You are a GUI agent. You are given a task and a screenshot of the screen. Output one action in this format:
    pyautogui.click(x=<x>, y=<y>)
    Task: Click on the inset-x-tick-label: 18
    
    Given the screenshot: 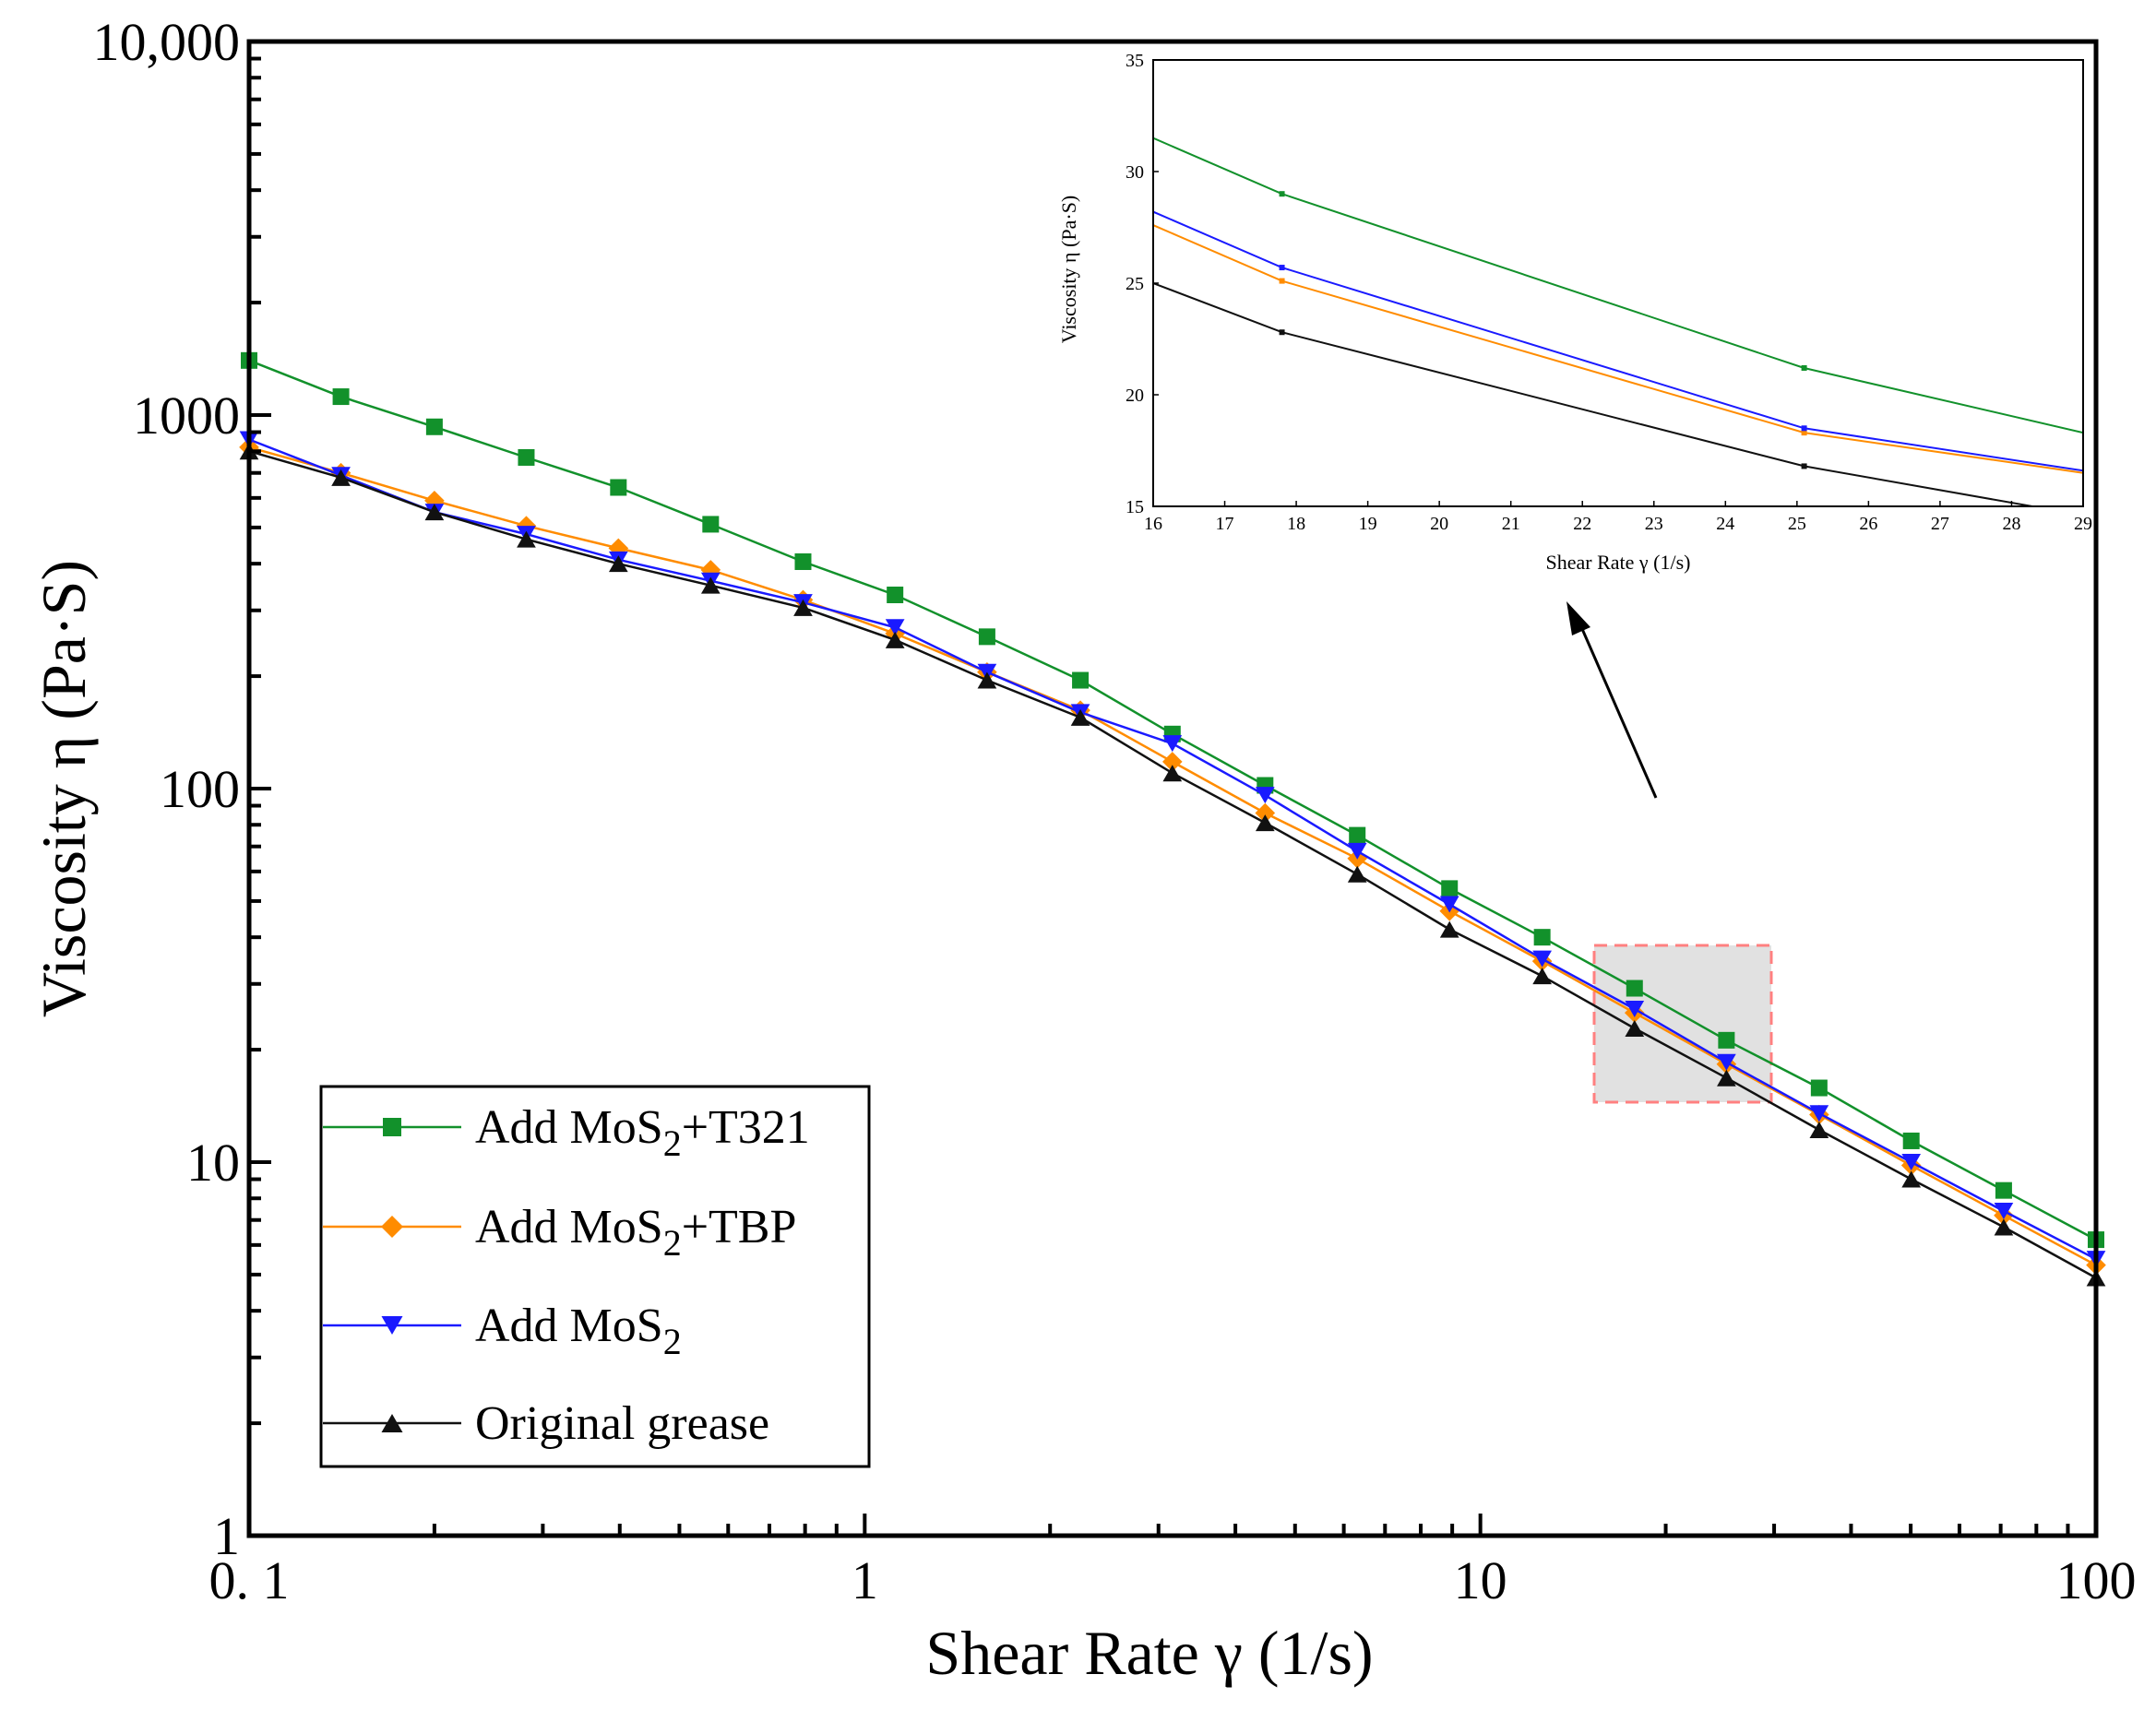 What is the action you would take?
    pyautogui.click(x=1296, y=524)
    